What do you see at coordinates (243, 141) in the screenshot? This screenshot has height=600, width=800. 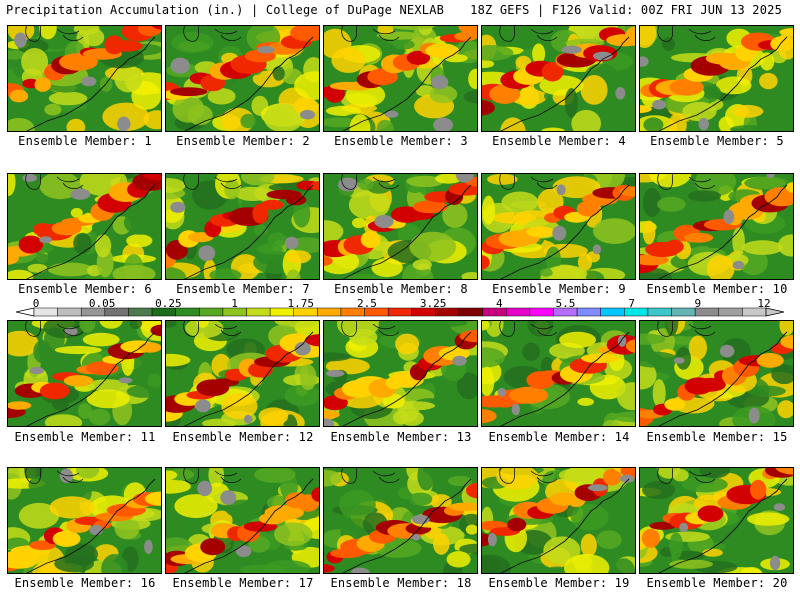 I see `ensemble-member-label: Ensemble Member: 2` at bounding box center [243, 141].